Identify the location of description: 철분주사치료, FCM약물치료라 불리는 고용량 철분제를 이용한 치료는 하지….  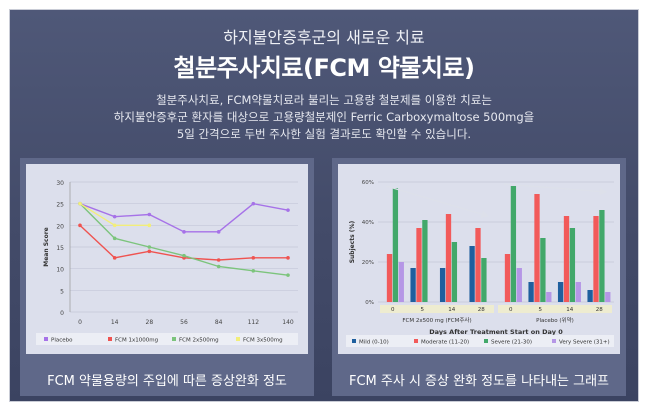
(324, 117).